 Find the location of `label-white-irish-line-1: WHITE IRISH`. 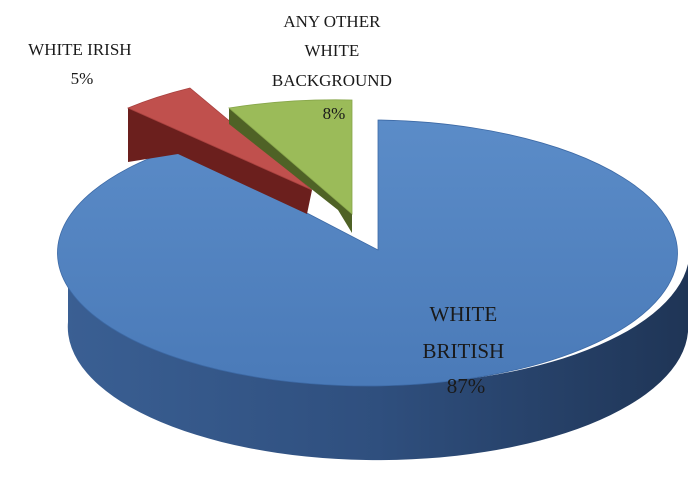

label-white-irish-line-1: WHITE IRISH is located at coordinates (79, 49).